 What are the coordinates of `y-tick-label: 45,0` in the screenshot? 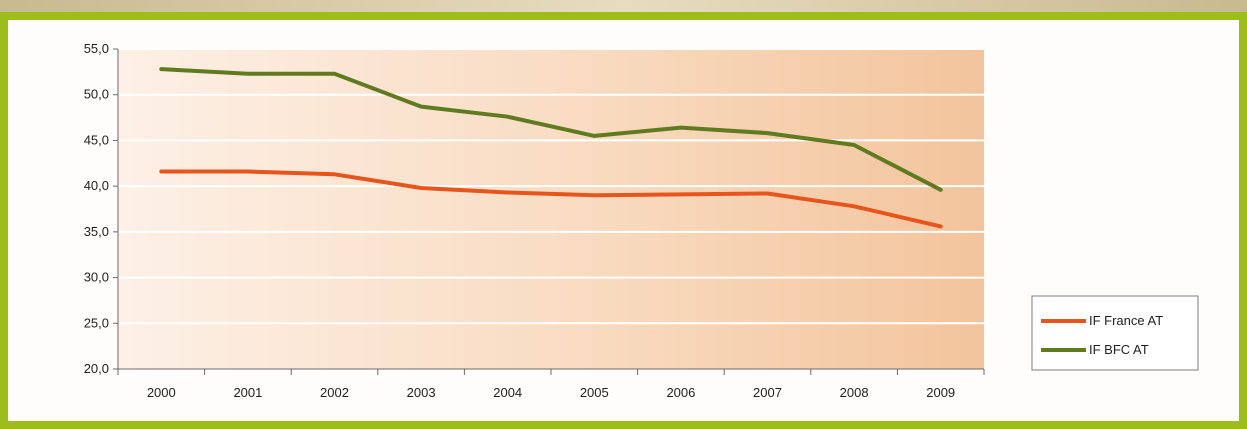 It's located at (96, 139).